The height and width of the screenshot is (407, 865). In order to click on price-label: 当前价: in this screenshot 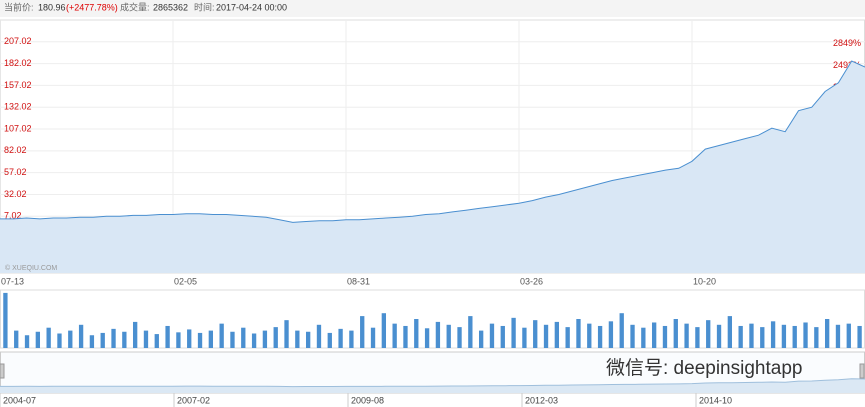, I will do `click(19, 6)`.